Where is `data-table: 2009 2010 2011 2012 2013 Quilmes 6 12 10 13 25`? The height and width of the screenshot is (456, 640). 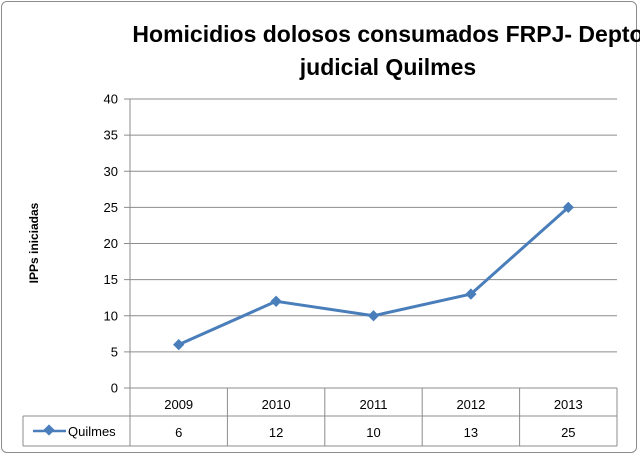
data-table: 2009 2010 2011 2012 2013 Quilmes 6 12 10 13 25 is located at coordinates (320, 417).